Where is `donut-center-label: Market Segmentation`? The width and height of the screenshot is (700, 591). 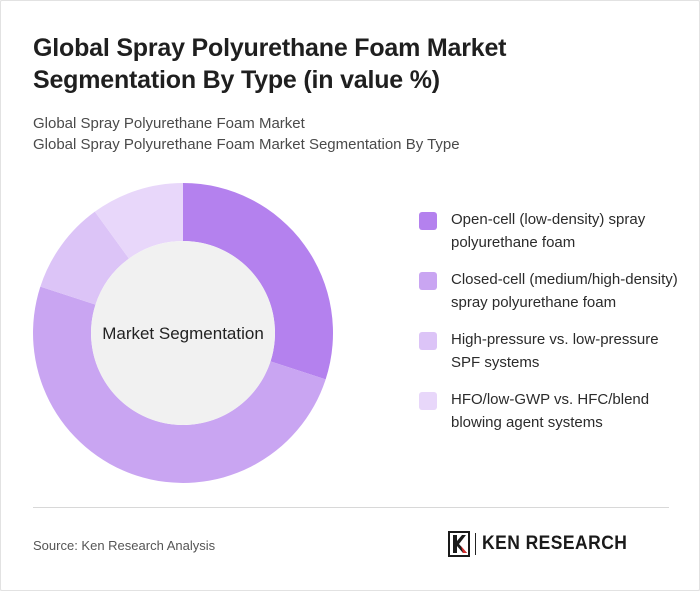
donut-center-label: Market Segmentation is located at coordinates (183, 333).